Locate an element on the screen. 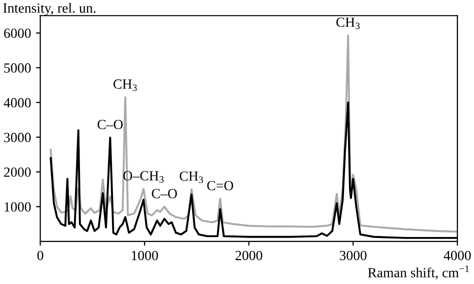 The width and height of the screenshot is (474, 284). x-tick-label: 4000 is located at coordinates (457, 255).